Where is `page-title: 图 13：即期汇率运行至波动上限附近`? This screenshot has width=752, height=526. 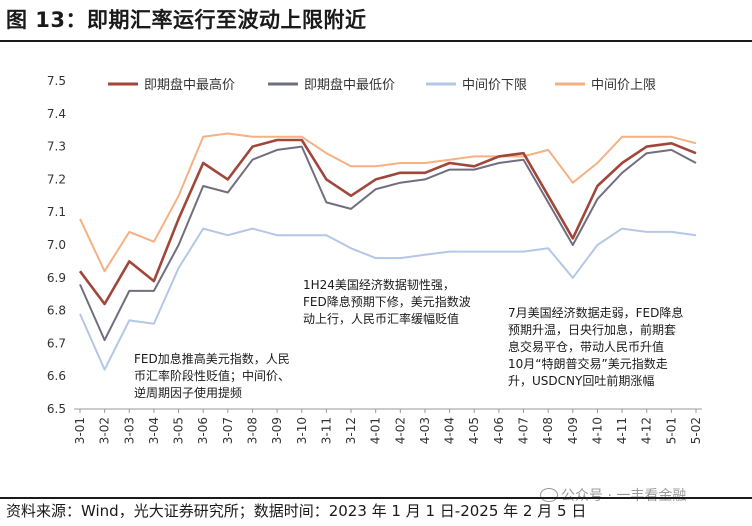 page-title: 图 13：即期汇率运行至波动上限附近 is located at coordinates (186, 20).